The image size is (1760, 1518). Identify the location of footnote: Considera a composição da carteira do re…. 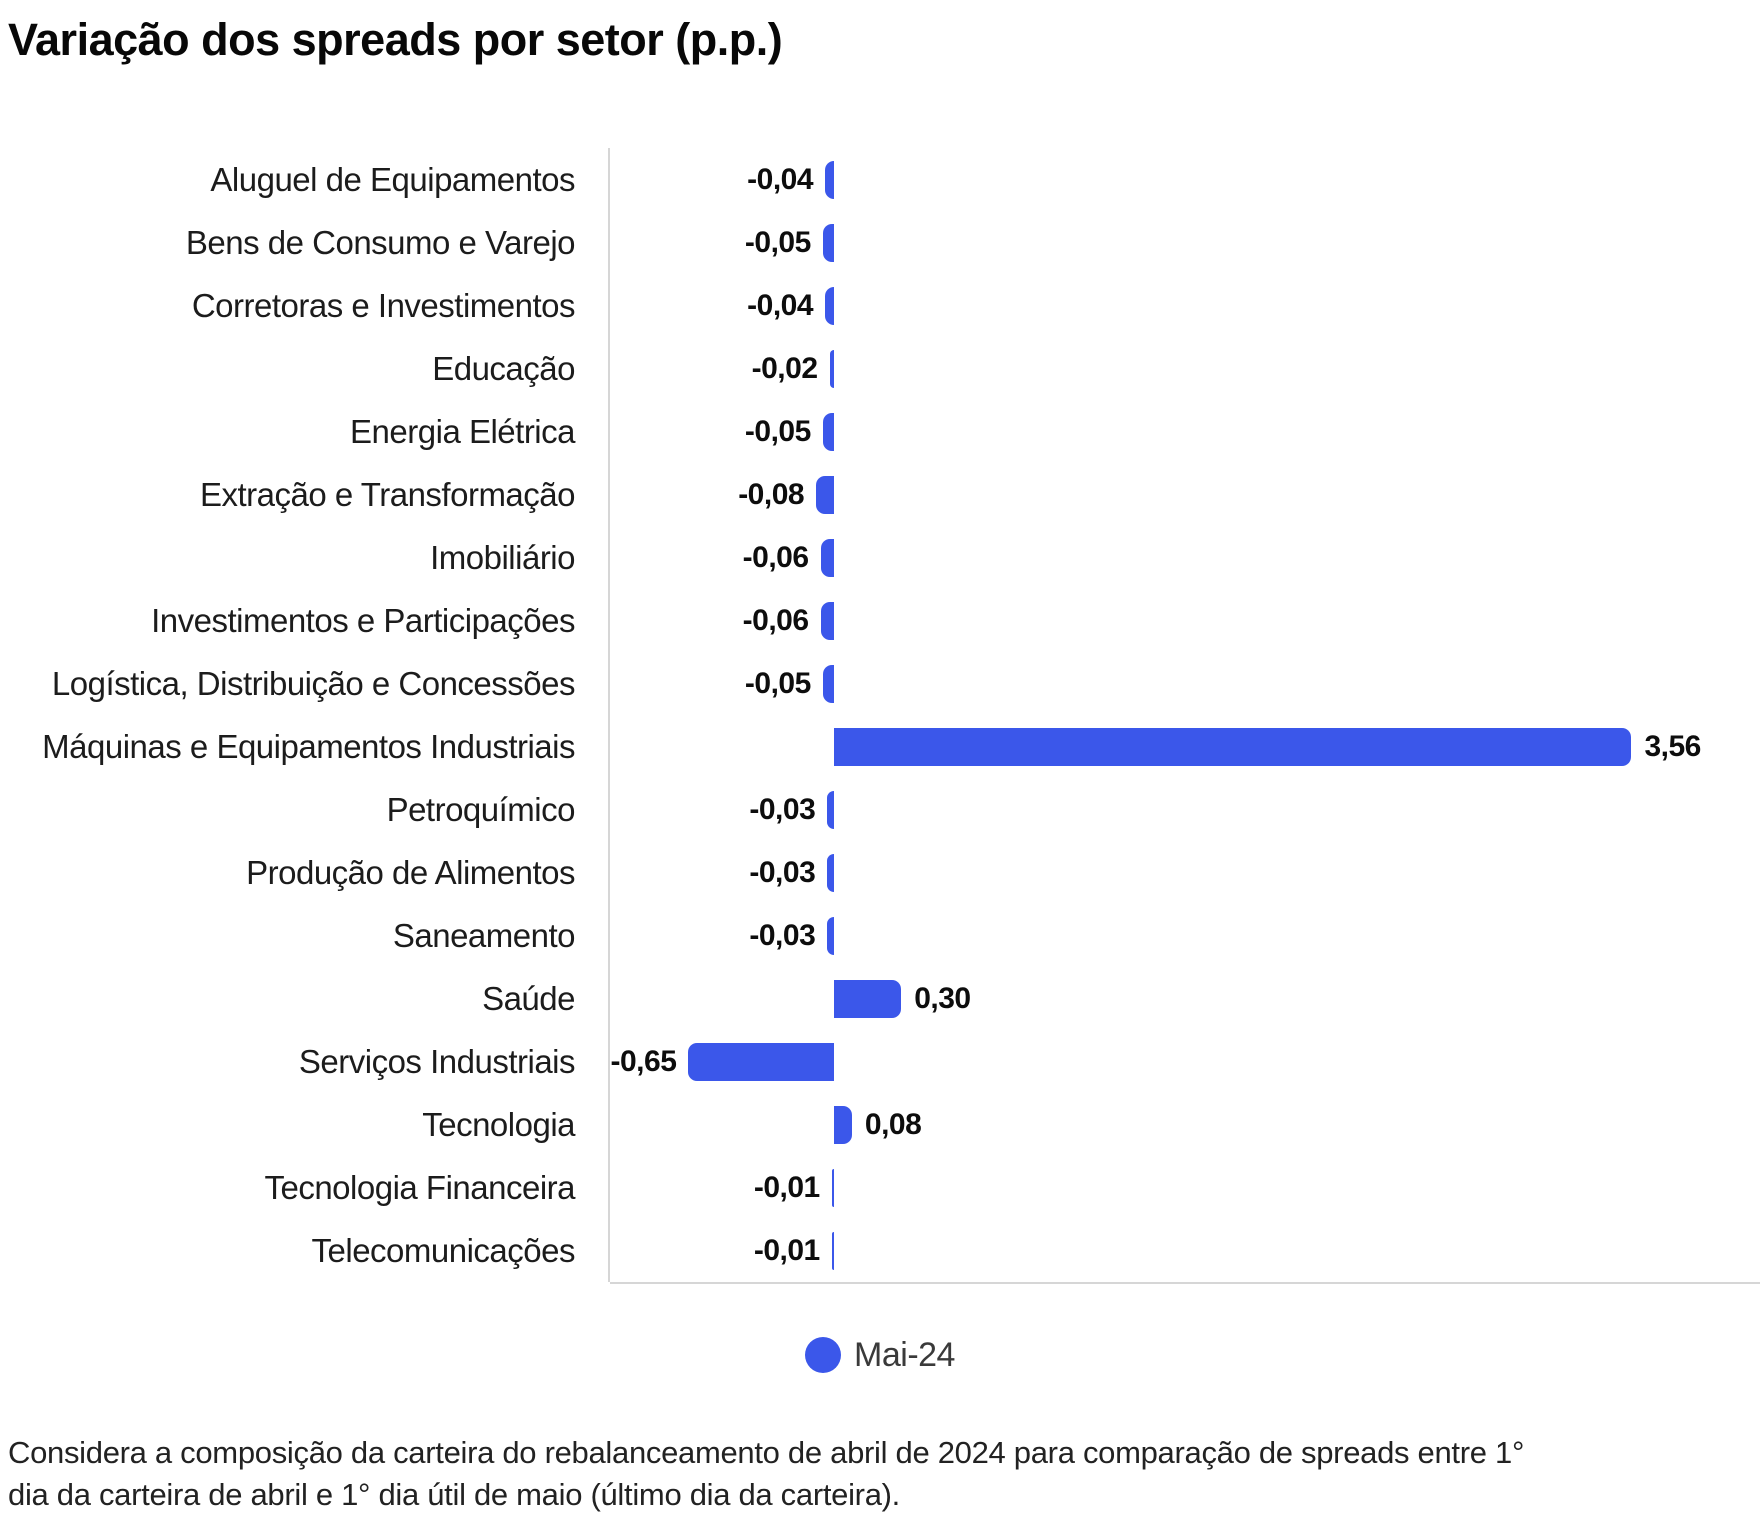
(766, 1473).